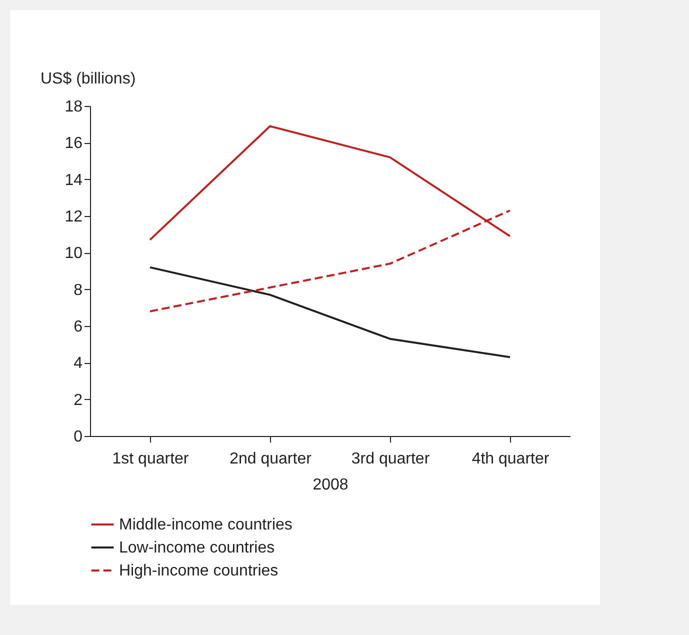 The height and width of the screenshot is (635, 689). I want to click on y-tick-label: 6, so click(78, 327).